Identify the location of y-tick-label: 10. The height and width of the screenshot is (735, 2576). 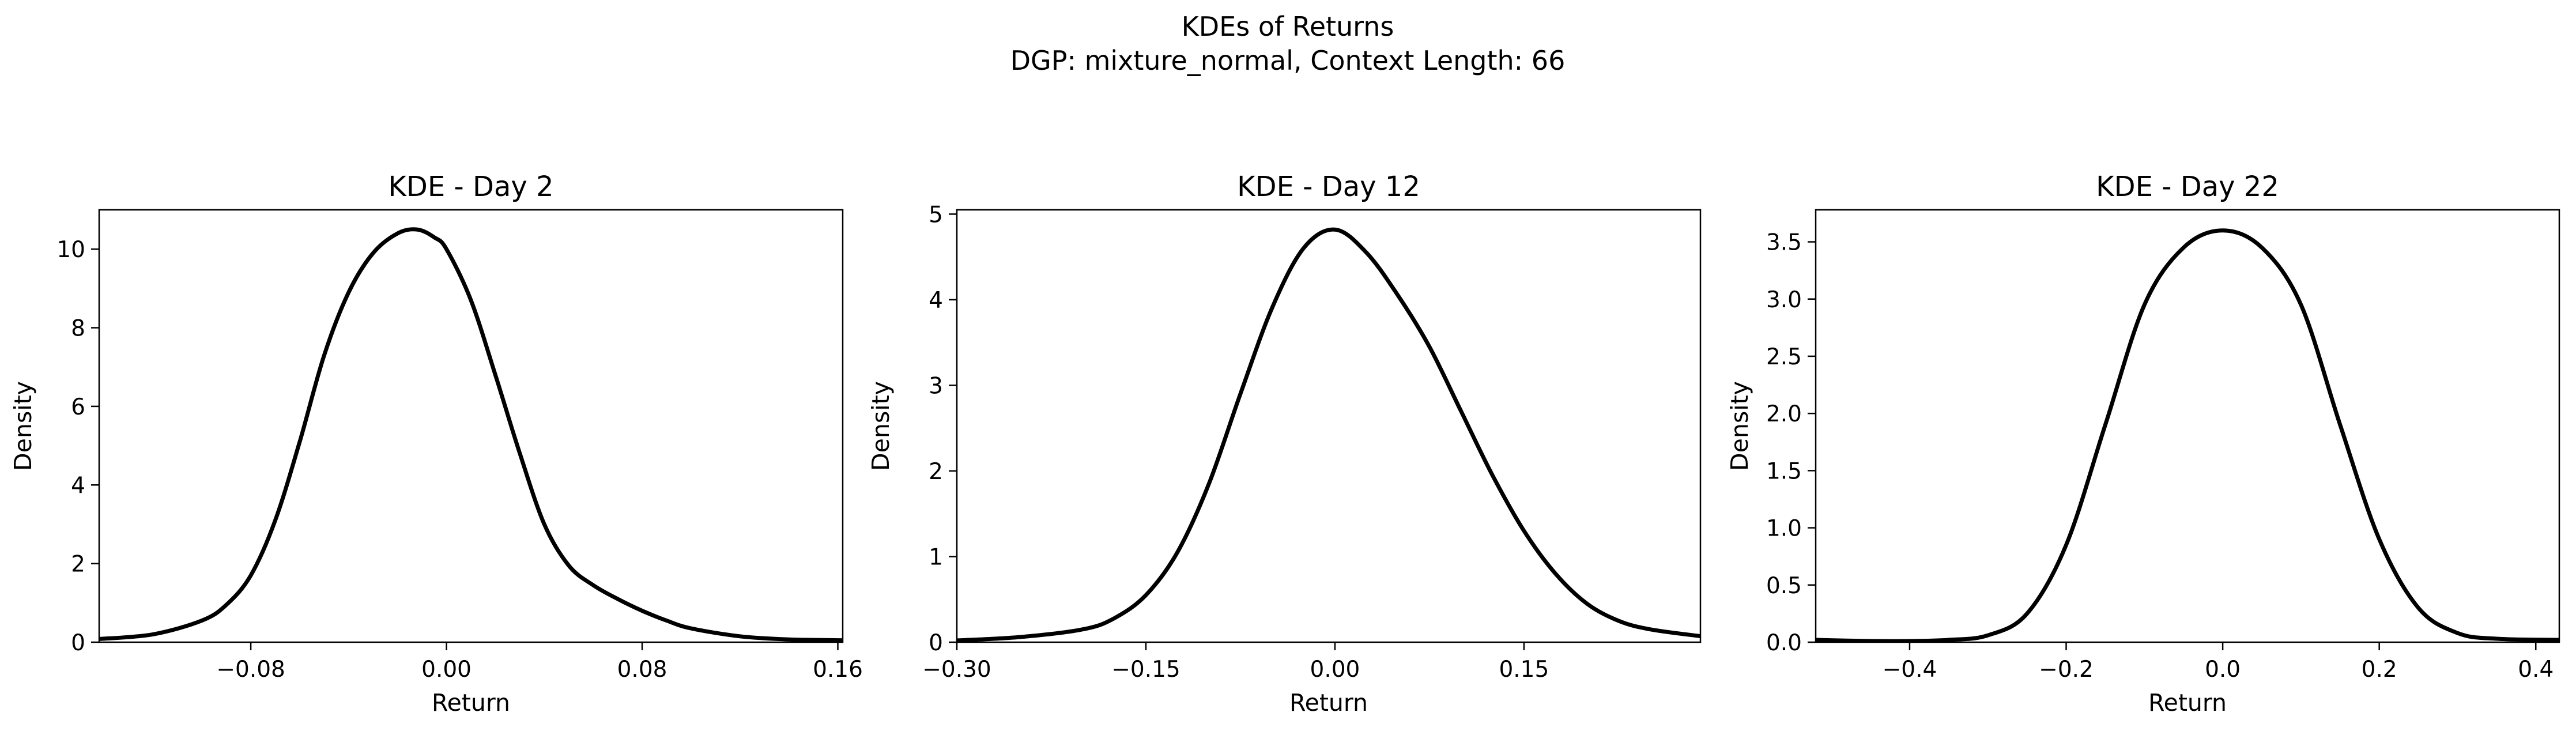
(70, 250).